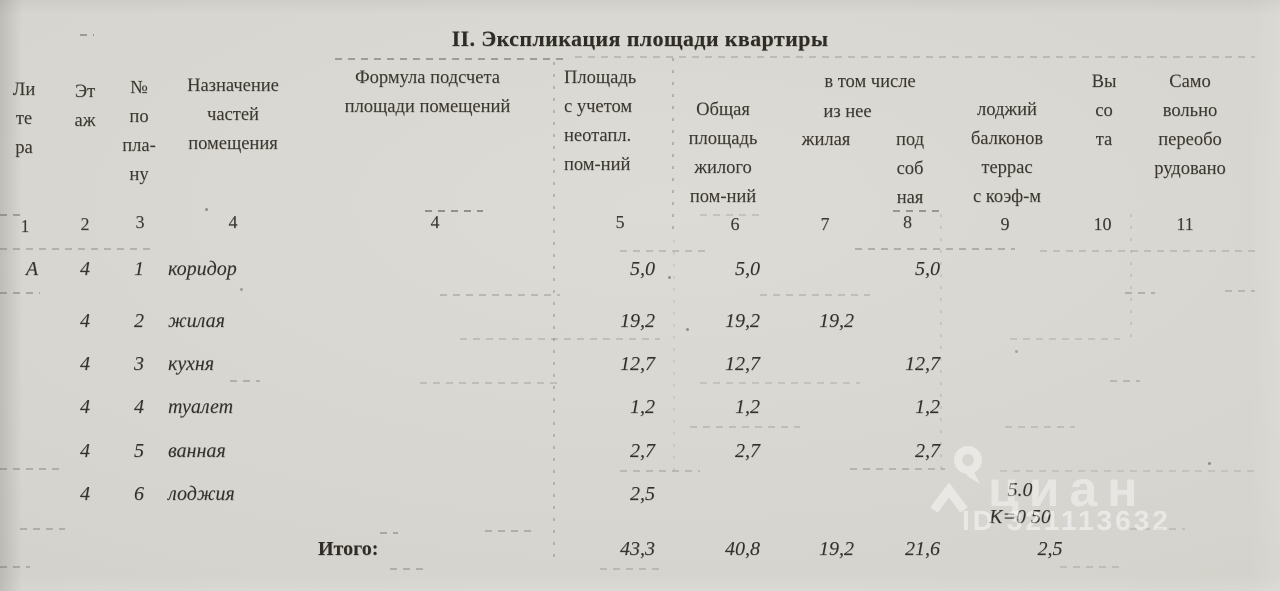 This screenshot has height=591, width=1280. What do you see at coordinates (742, 549) in the screenshot?
I see `total-area-total: 40,8` at bounding box center [742, 549].